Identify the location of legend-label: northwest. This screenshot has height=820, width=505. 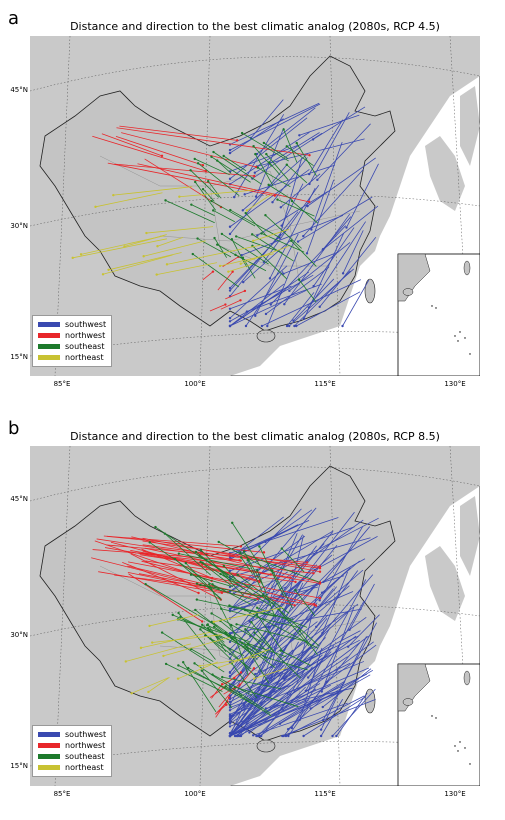
(85, 745).